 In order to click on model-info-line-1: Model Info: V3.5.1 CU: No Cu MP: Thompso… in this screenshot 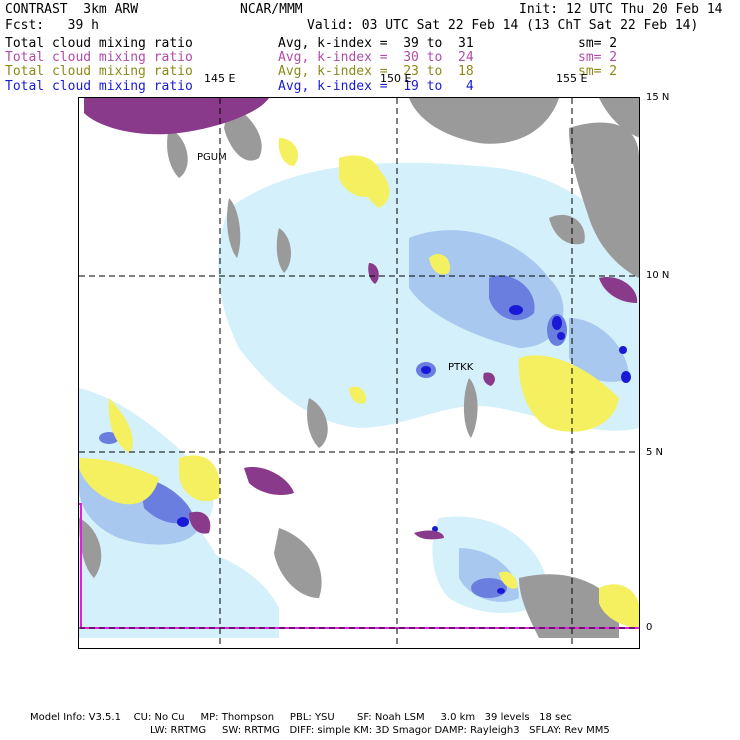, I will do `click(301, 717)`.